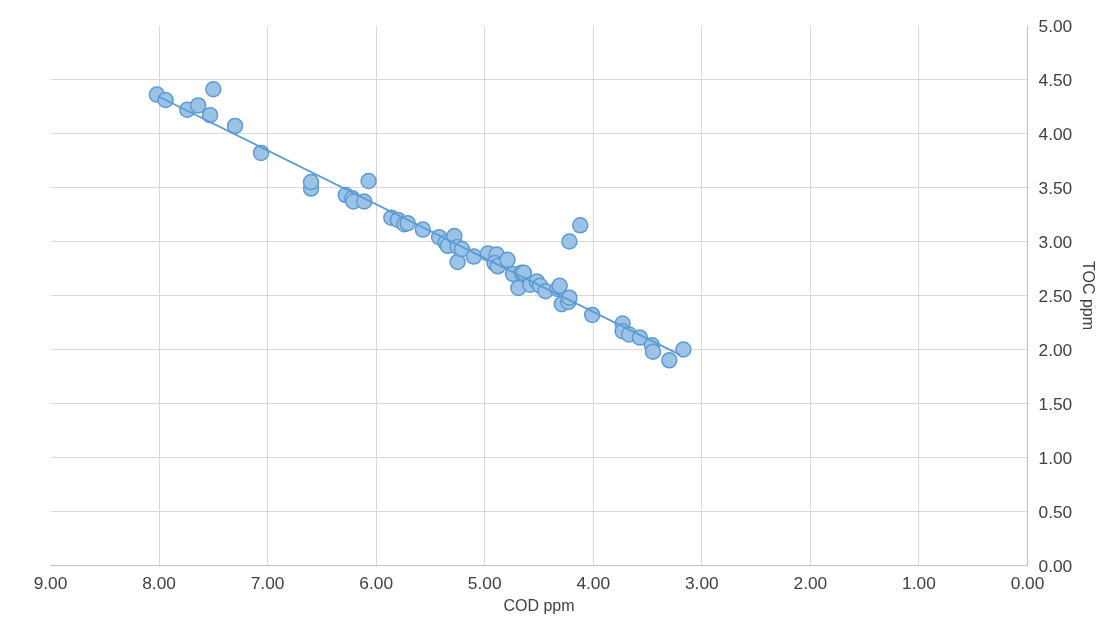 The height and width of the screenshot is (635, 1116). What do you see at coordinates (376, 582) in the screenshot?
I see `x-tick-label: 6.00` at bounding box center [376, 582].